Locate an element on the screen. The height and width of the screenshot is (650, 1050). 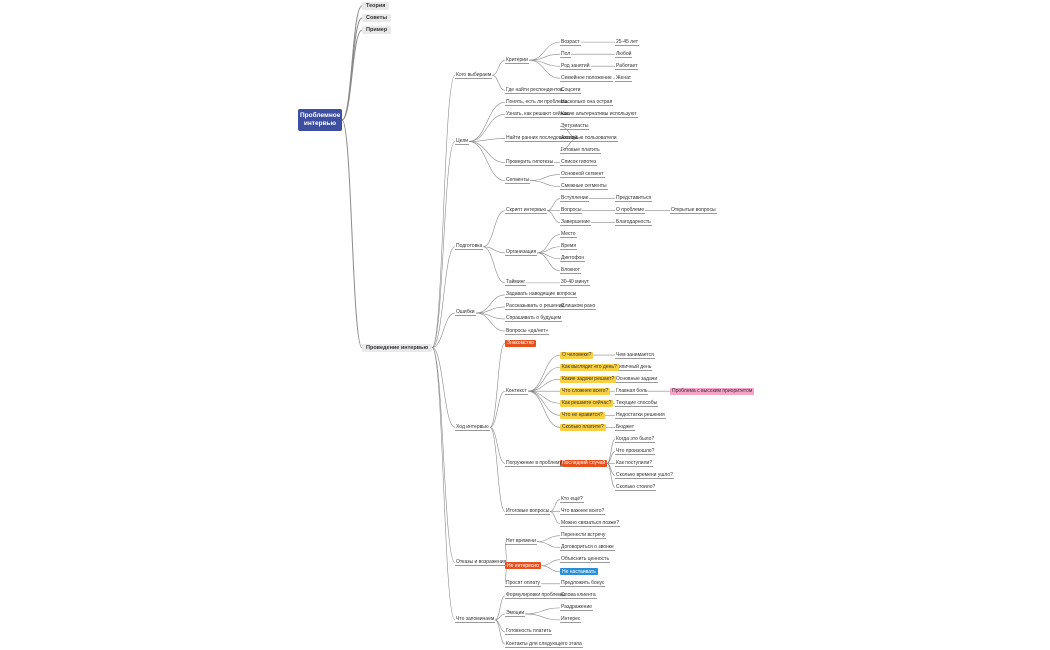
node-label: Женат is located at coordinates (624, 78).